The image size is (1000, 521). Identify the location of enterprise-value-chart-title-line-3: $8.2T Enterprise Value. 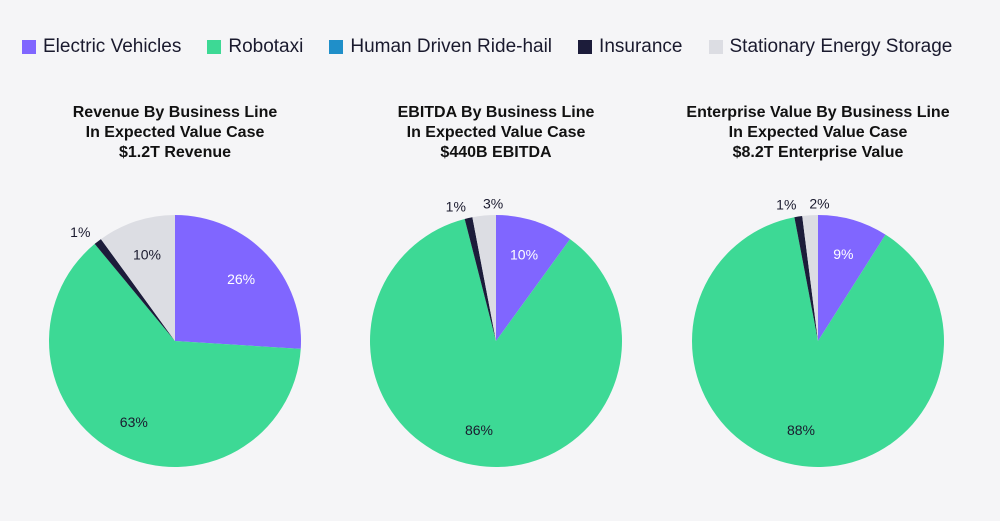
(818, 152).